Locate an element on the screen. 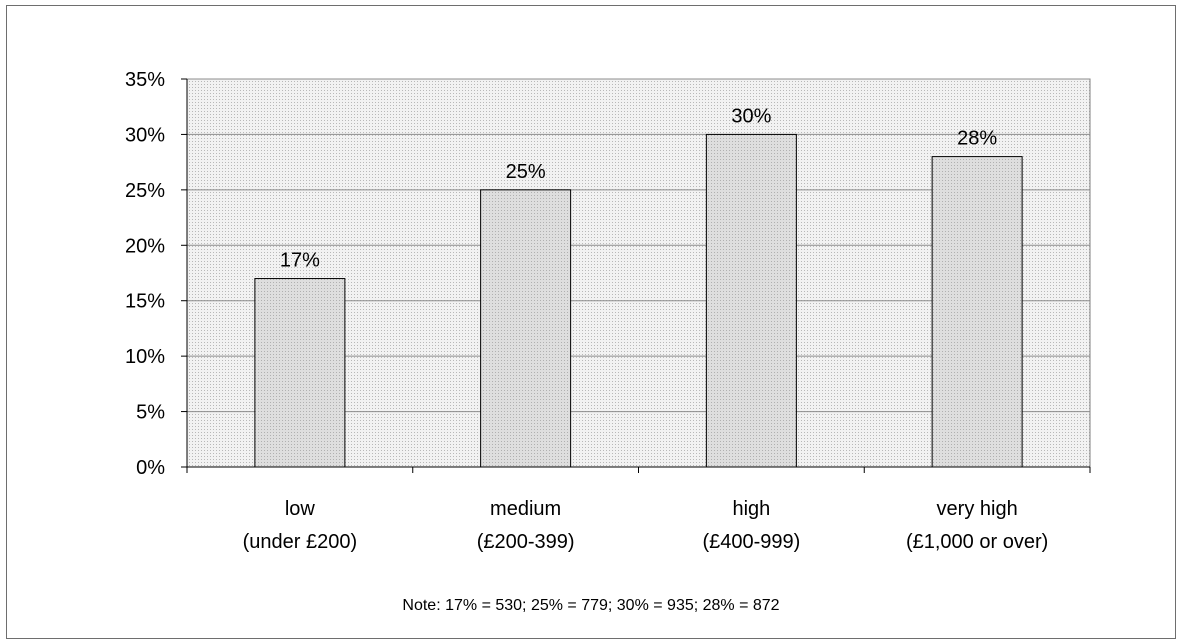 The image size is (1182, 644). x-tick-label: very high is located at coordinates (977, 509).